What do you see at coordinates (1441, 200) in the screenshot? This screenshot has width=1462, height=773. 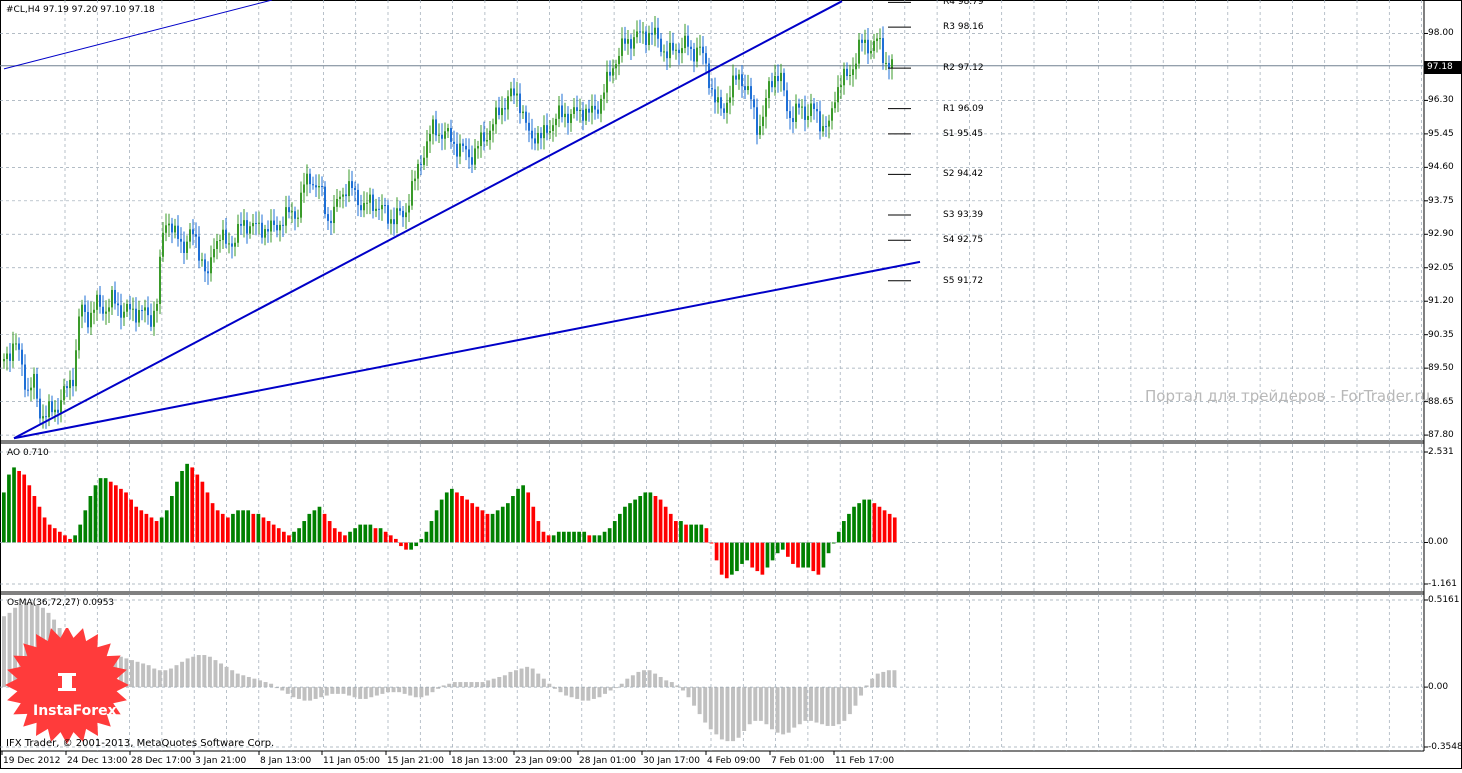 I see `price-tick-label: 93.75` at bounding box center [1441, 200].